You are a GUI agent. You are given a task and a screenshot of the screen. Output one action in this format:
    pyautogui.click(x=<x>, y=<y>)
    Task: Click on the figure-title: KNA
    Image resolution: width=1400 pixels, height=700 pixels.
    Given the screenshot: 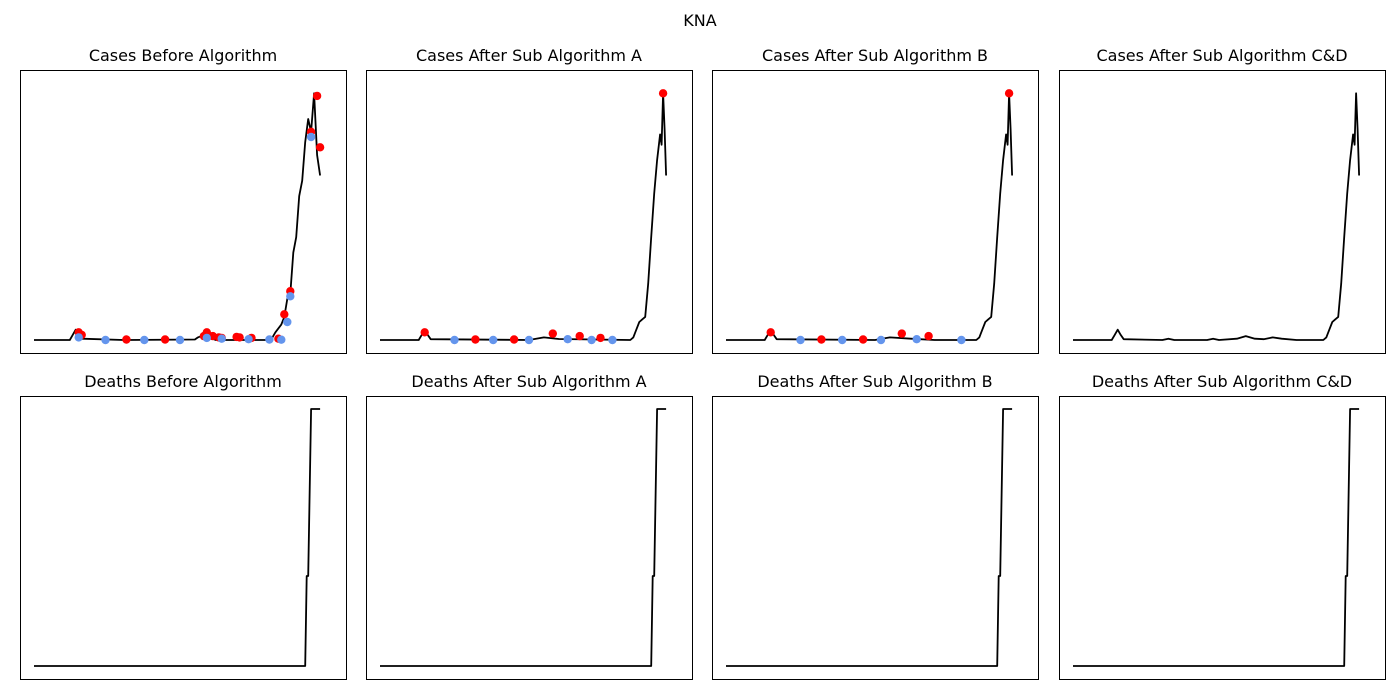 What is the action you would take?
    pyautogui.click(x=700, y=20)
    